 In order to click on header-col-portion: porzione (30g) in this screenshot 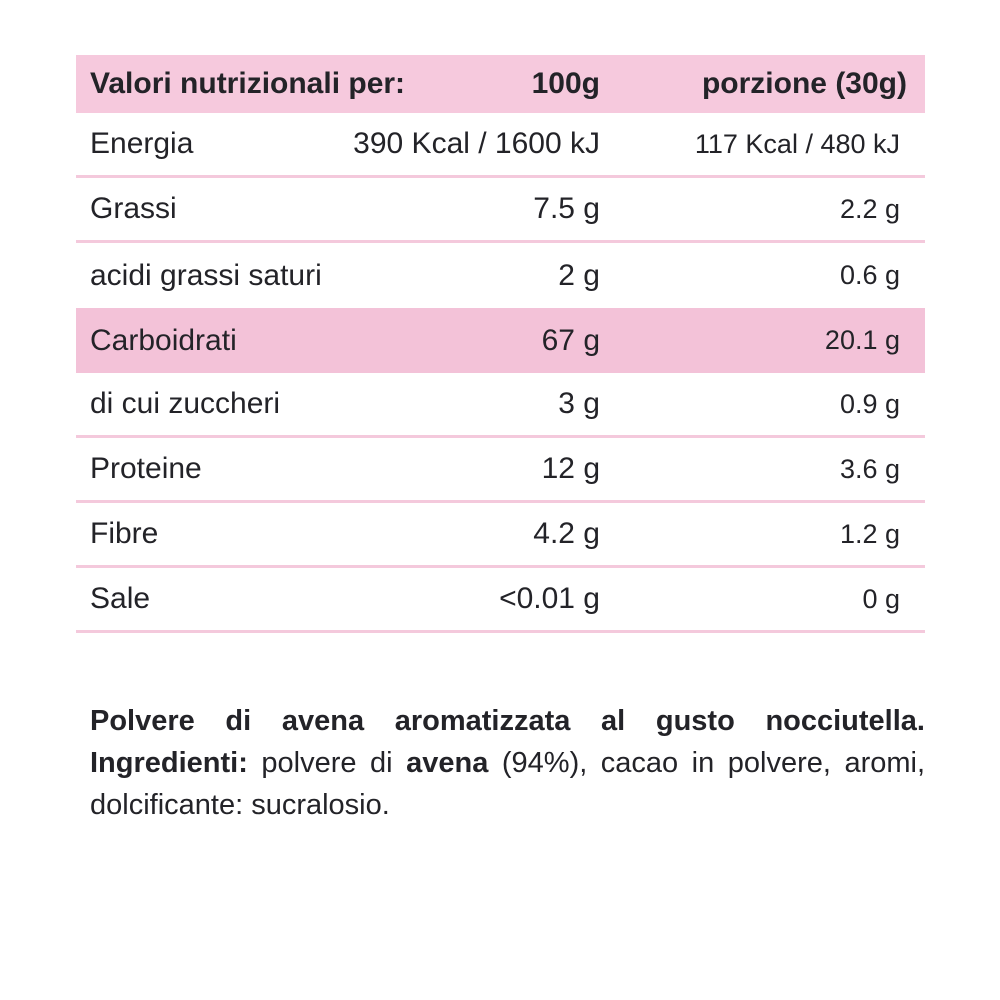, I will do `click(804, 83)`.